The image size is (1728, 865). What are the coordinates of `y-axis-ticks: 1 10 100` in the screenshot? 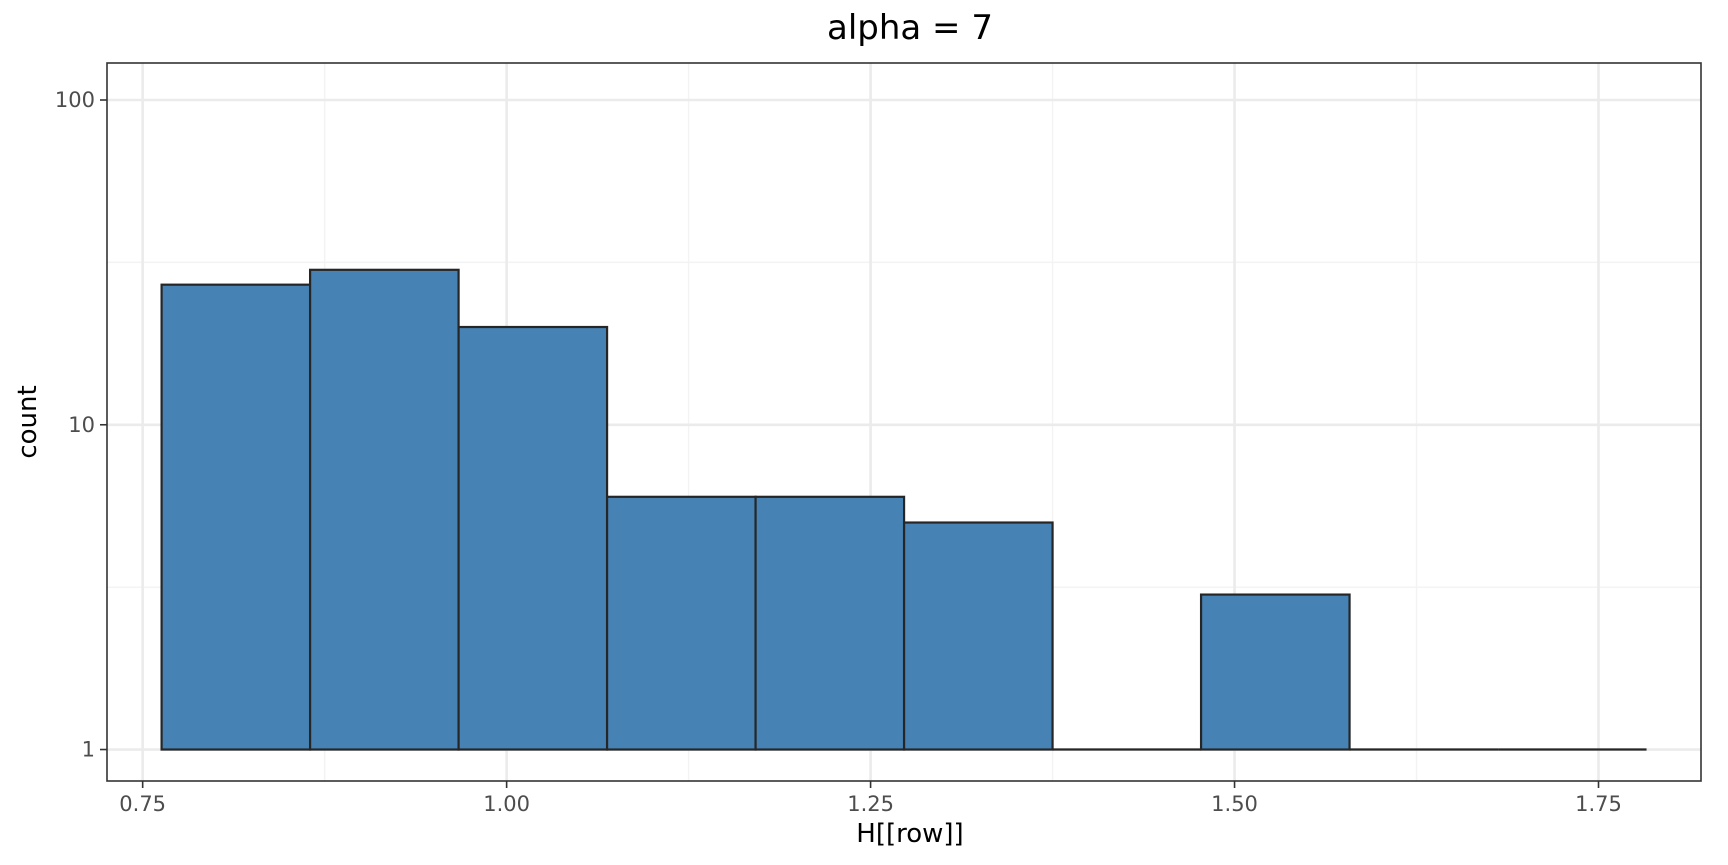 It's located at (81, 425).